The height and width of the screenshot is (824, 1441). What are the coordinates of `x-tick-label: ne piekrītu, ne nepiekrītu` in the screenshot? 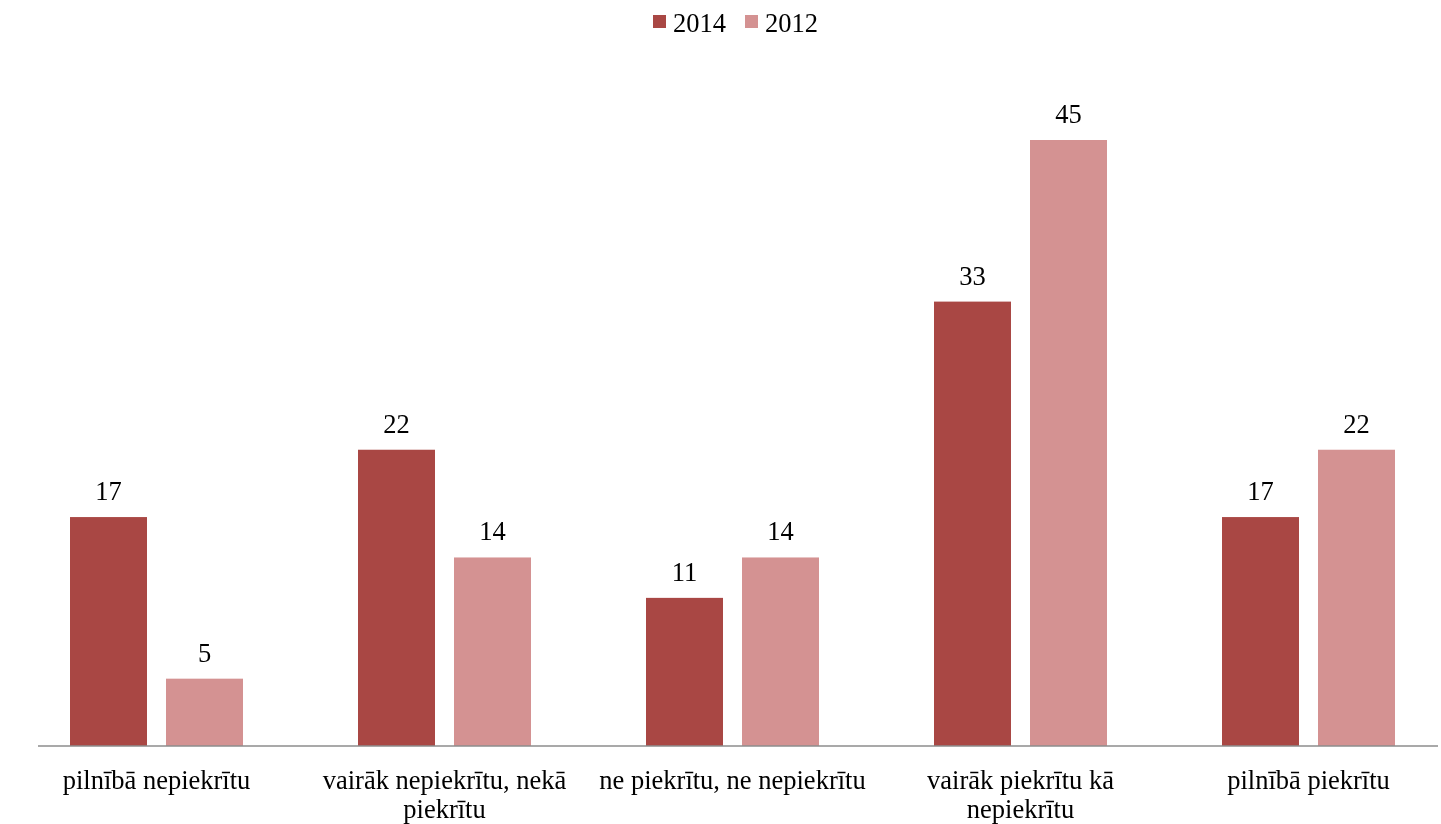 It's located at (732, 780).